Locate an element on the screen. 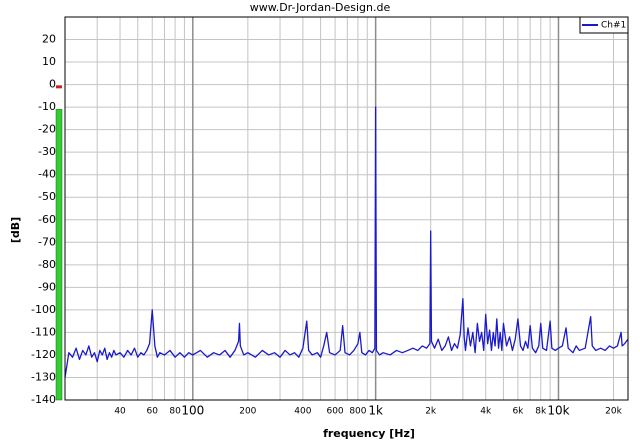 The width and height of the screenshot is (640, 445). y-tick-label: -140 is located at coordinates (43, 399).